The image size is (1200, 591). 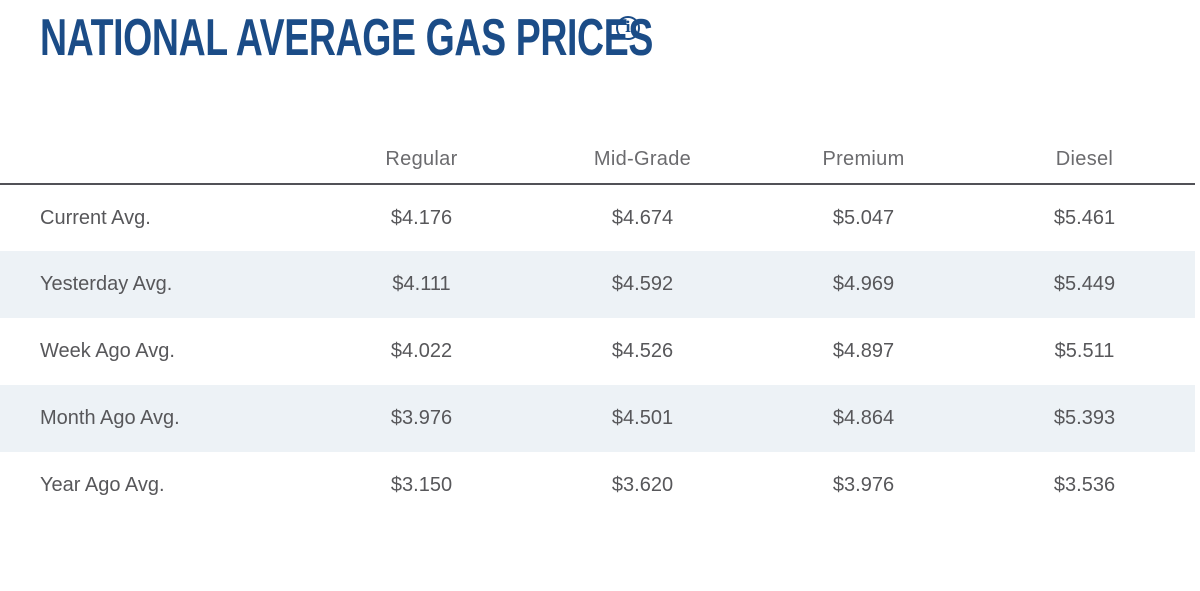 I want to click on price-cell: $4.526, so click(x=642, y=351).